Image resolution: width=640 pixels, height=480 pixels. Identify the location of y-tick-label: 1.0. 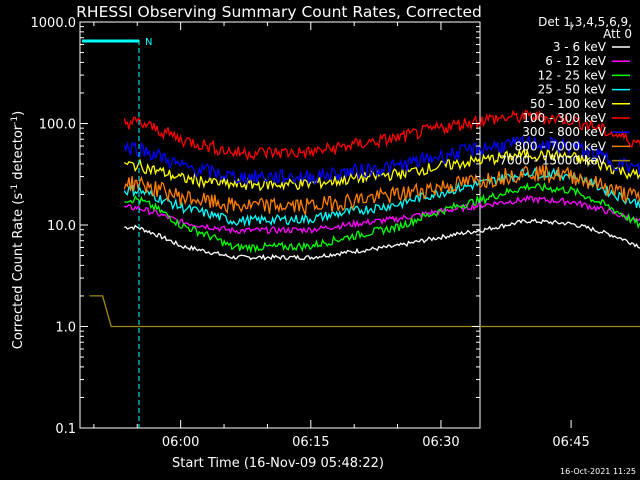
(65, 328).